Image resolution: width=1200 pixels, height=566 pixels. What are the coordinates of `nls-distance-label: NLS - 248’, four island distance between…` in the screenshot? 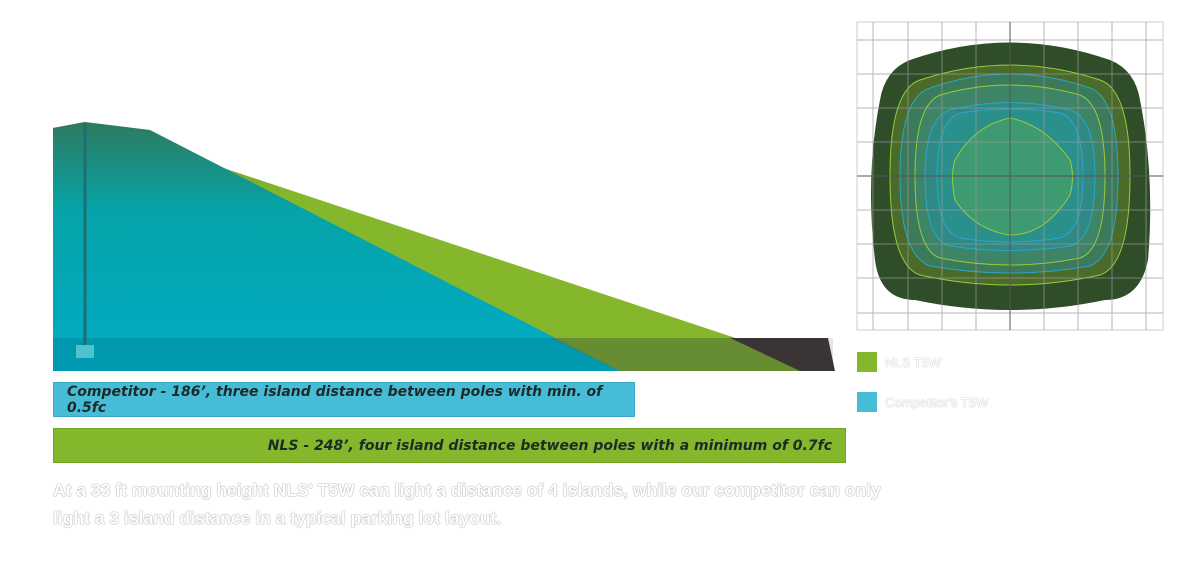 It's located at (549, 445).